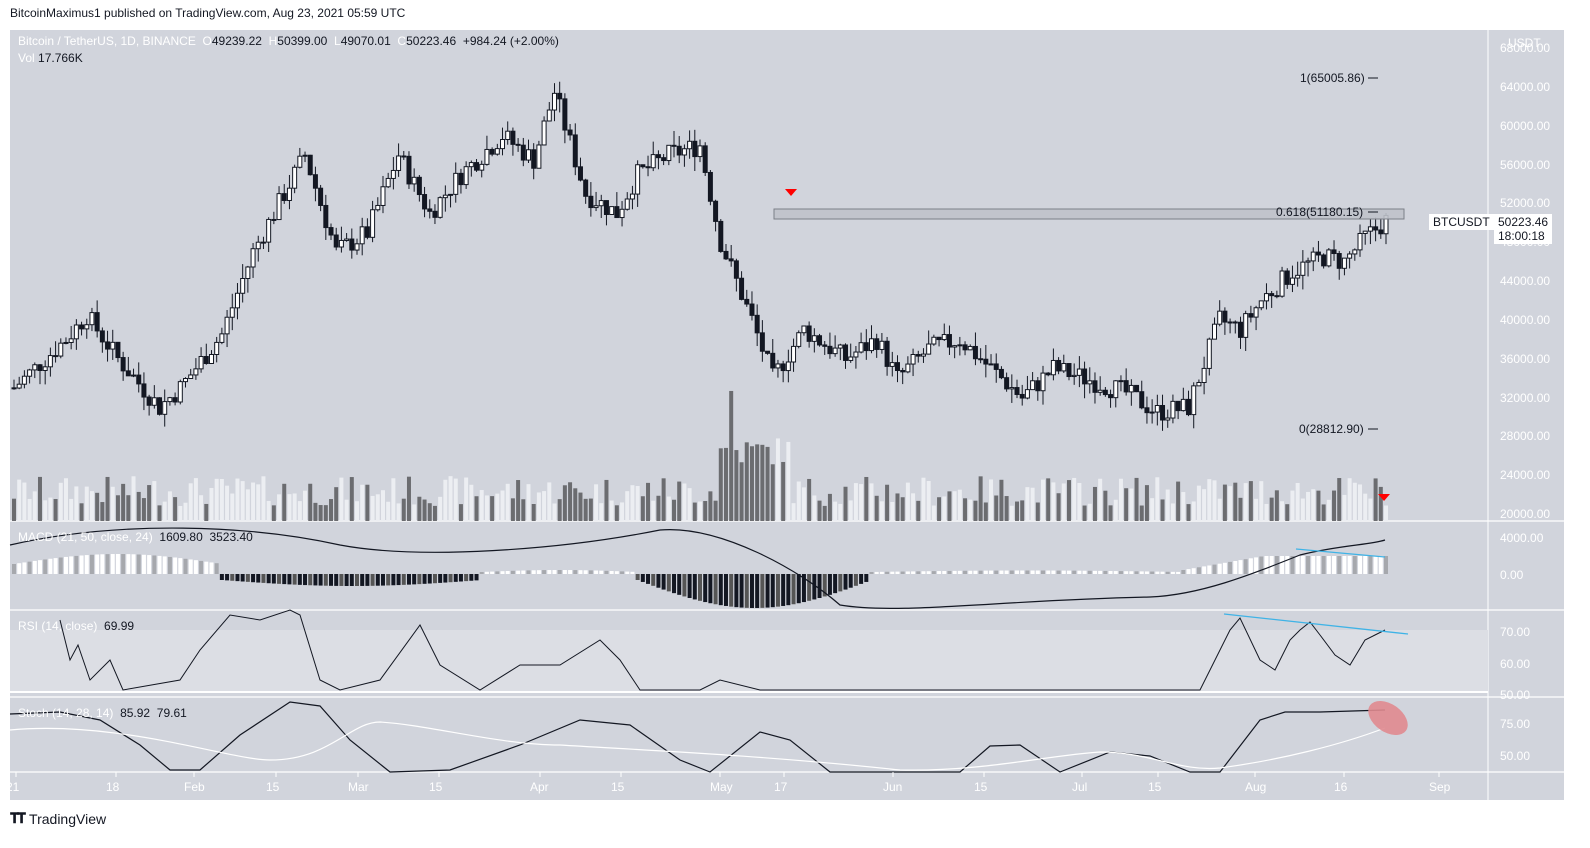 The width and height of the screenshot is (1590, 848). What do you see at coordinates (436, 787) in the screenshot?
I see `time-tick-label: 15` at bounding box center [436, 787].